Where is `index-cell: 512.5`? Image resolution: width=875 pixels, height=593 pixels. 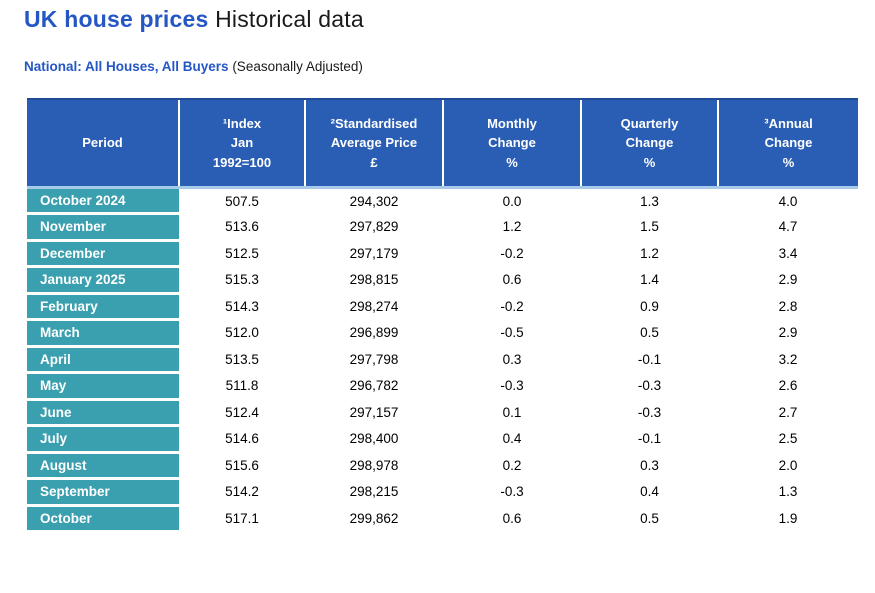
index-cell: 512.5 is located at coordinates (242, 253).